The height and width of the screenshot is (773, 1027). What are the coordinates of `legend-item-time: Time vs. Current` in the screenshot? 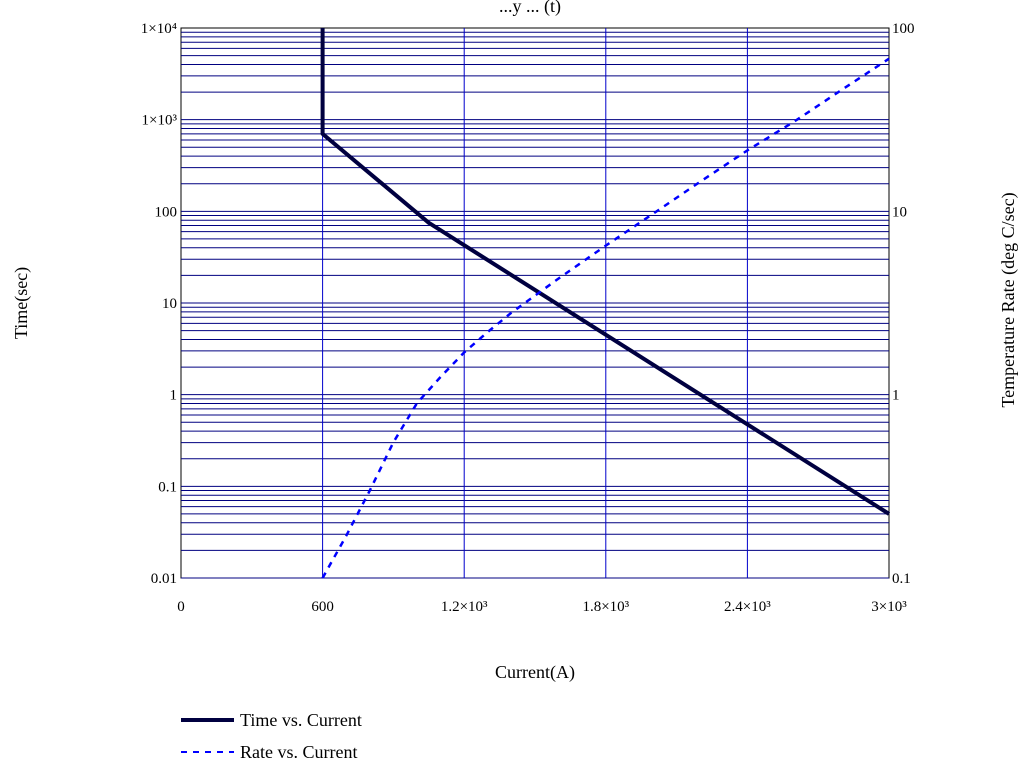 It's located at (271, 720).